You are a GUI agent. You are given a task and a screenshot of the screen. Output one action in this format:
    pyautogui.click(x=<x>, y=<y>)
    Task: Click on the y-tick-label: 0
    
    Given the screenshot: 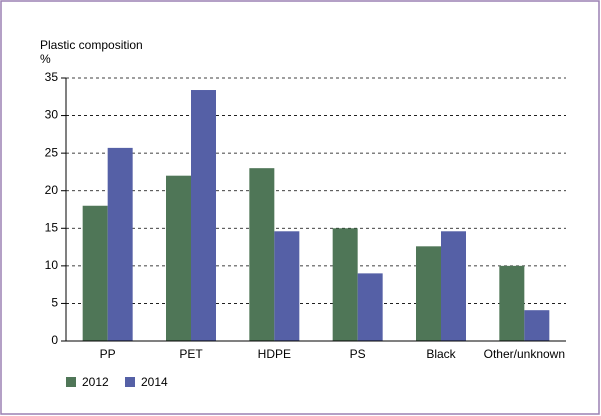 What is the action you would take?
    pyautogui.click(x=54, y=340)
    